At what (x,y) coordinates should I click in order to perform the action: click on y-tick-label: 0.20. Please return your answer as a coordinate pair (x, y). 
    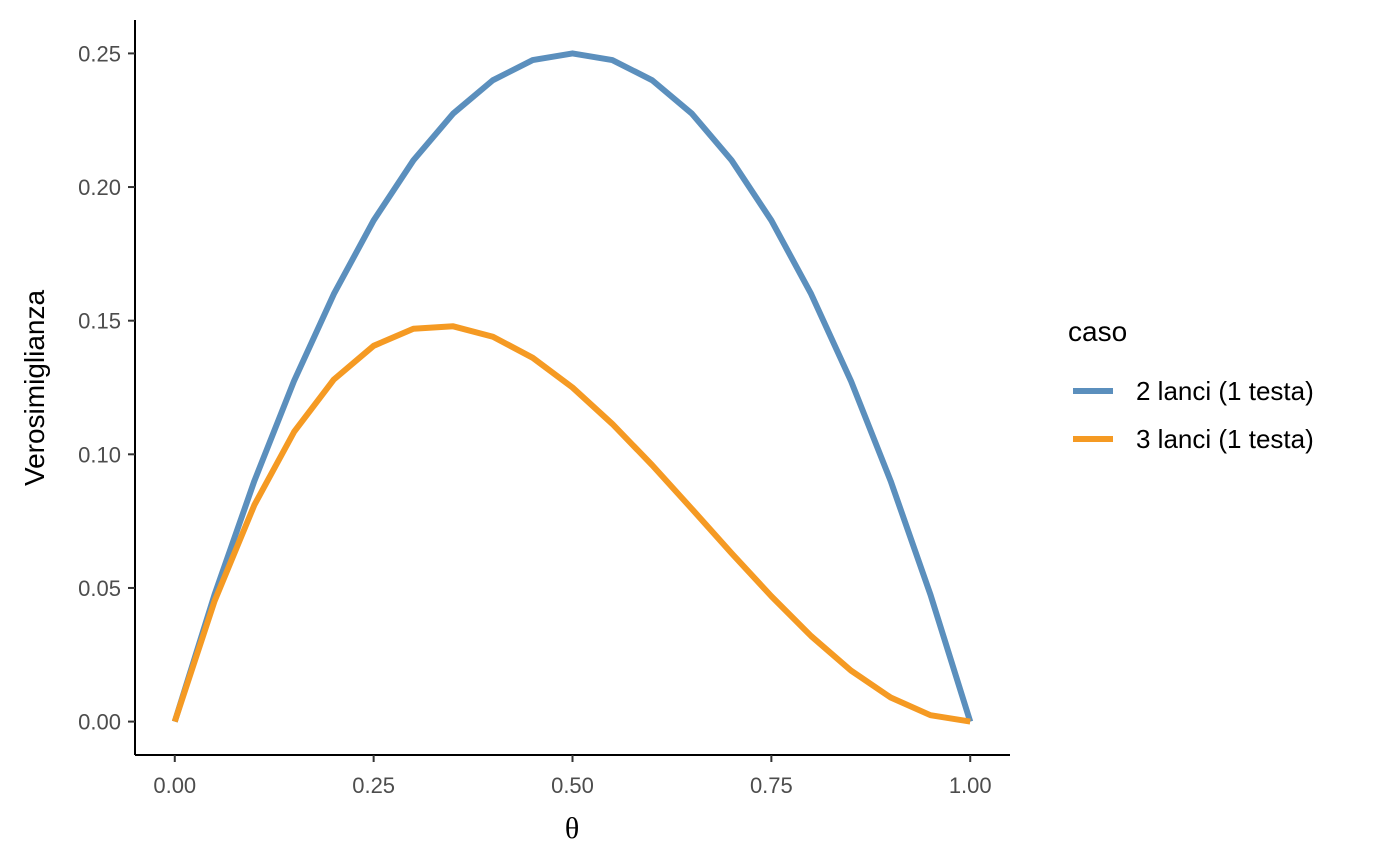
    Looking at the image, I should click on (99, 187).